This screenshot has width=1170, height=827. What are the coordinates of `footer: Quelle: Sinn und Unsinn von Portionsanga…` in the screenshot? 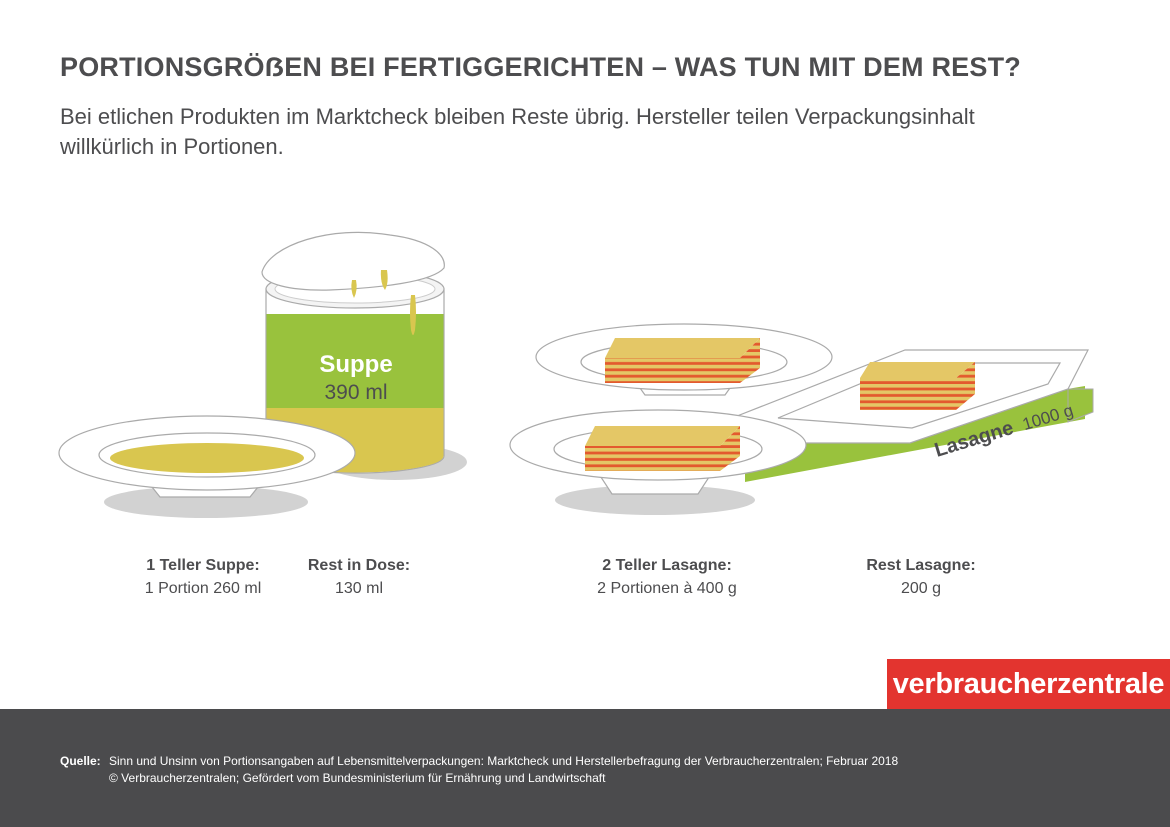 It's located at (585, 768).